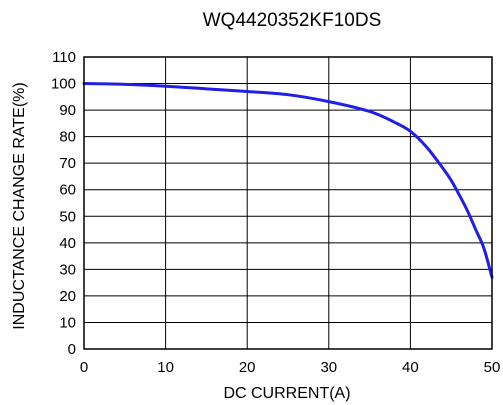 Image resolution: width=503 pixels, height=405 pixels. Describe the element at coordinates (67, 110) in the screenshot. I see `y-tick-label: 90` at that location.